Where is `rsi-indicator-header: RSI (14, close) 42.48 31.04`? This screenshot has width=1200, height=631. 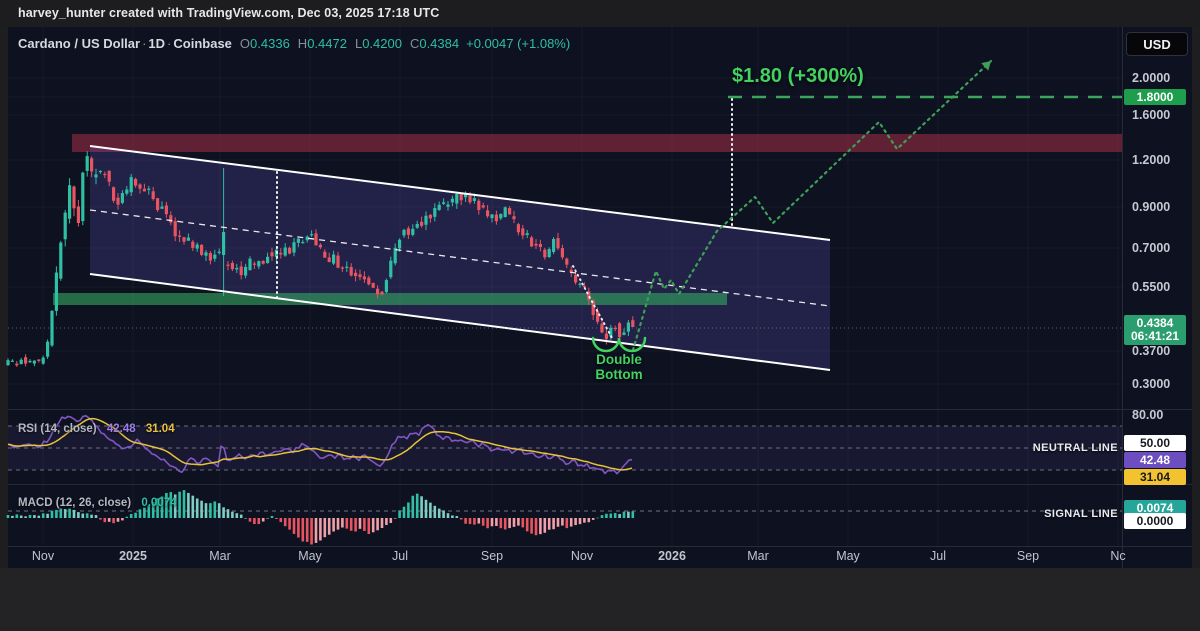 rsi-indicator-header: RSI (14, close) 42.48 31.04 is located at coordinates (96, 429).